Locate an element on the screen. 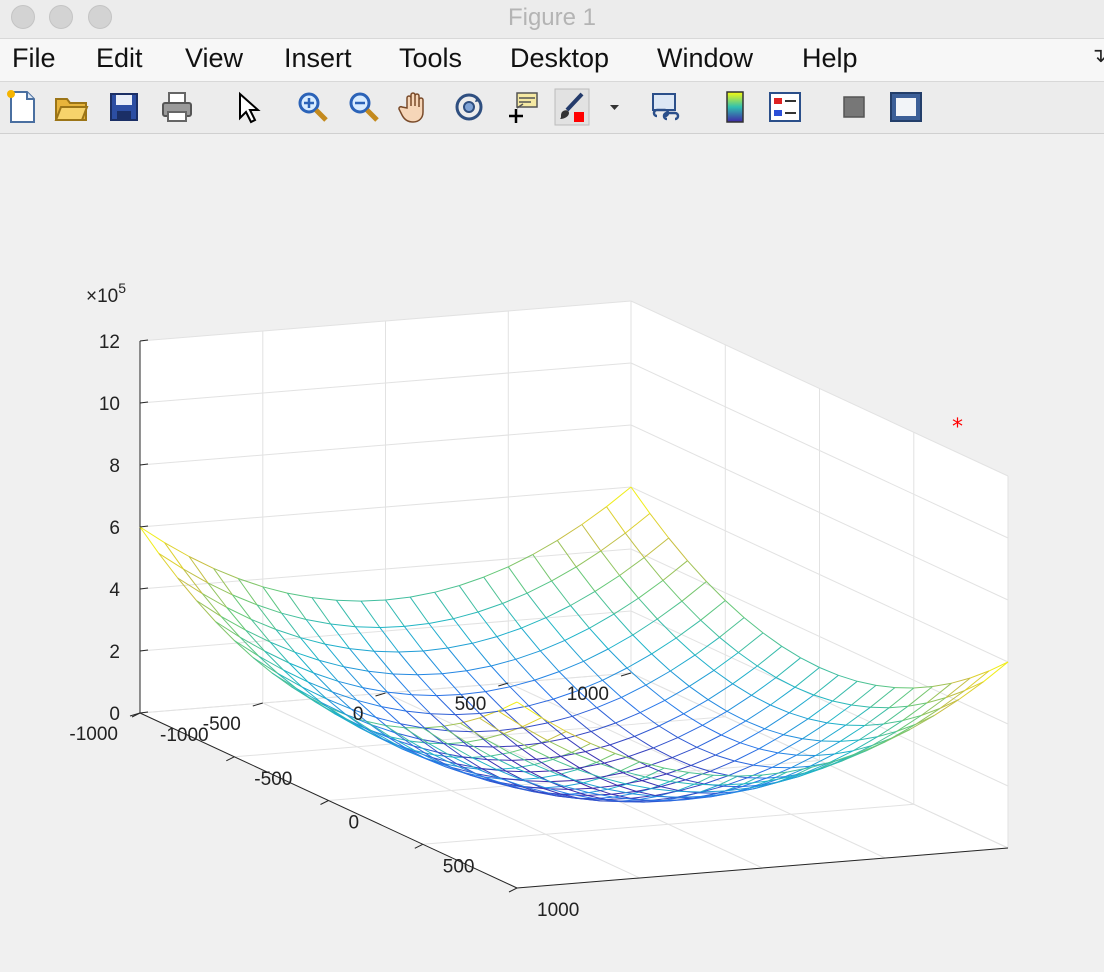  brush-icon is located at coordinates (572, 107).